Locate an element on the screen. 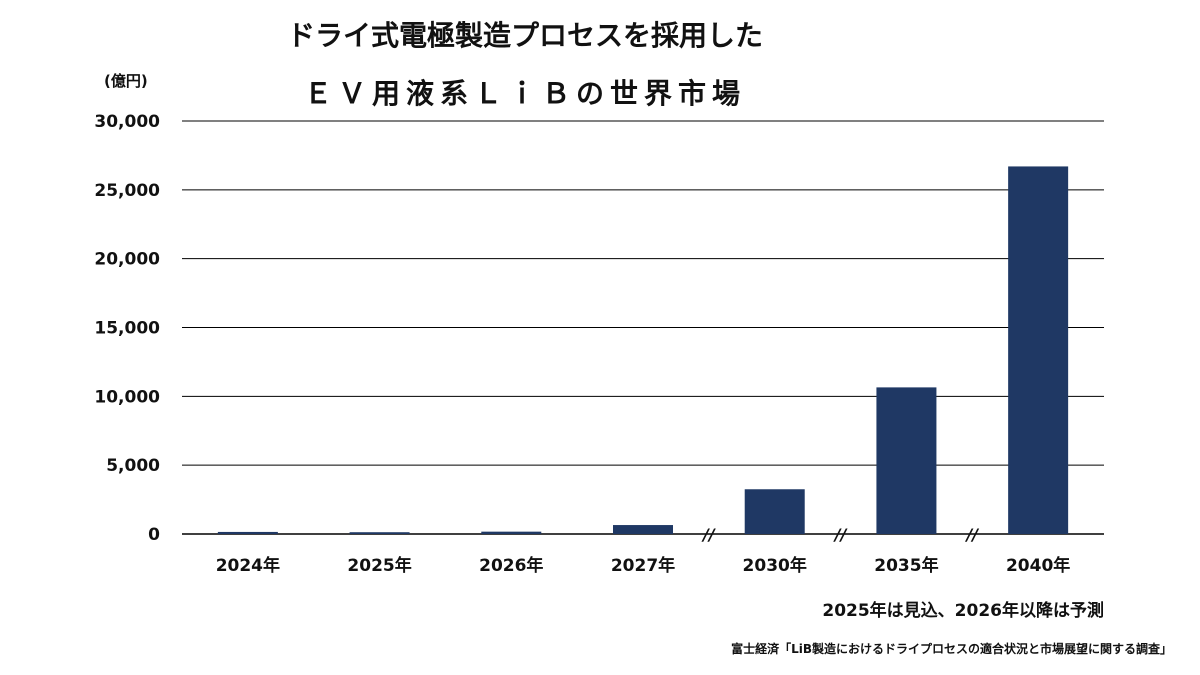  x-tick-label: 2040年 is located at coordinates (1038, 565).